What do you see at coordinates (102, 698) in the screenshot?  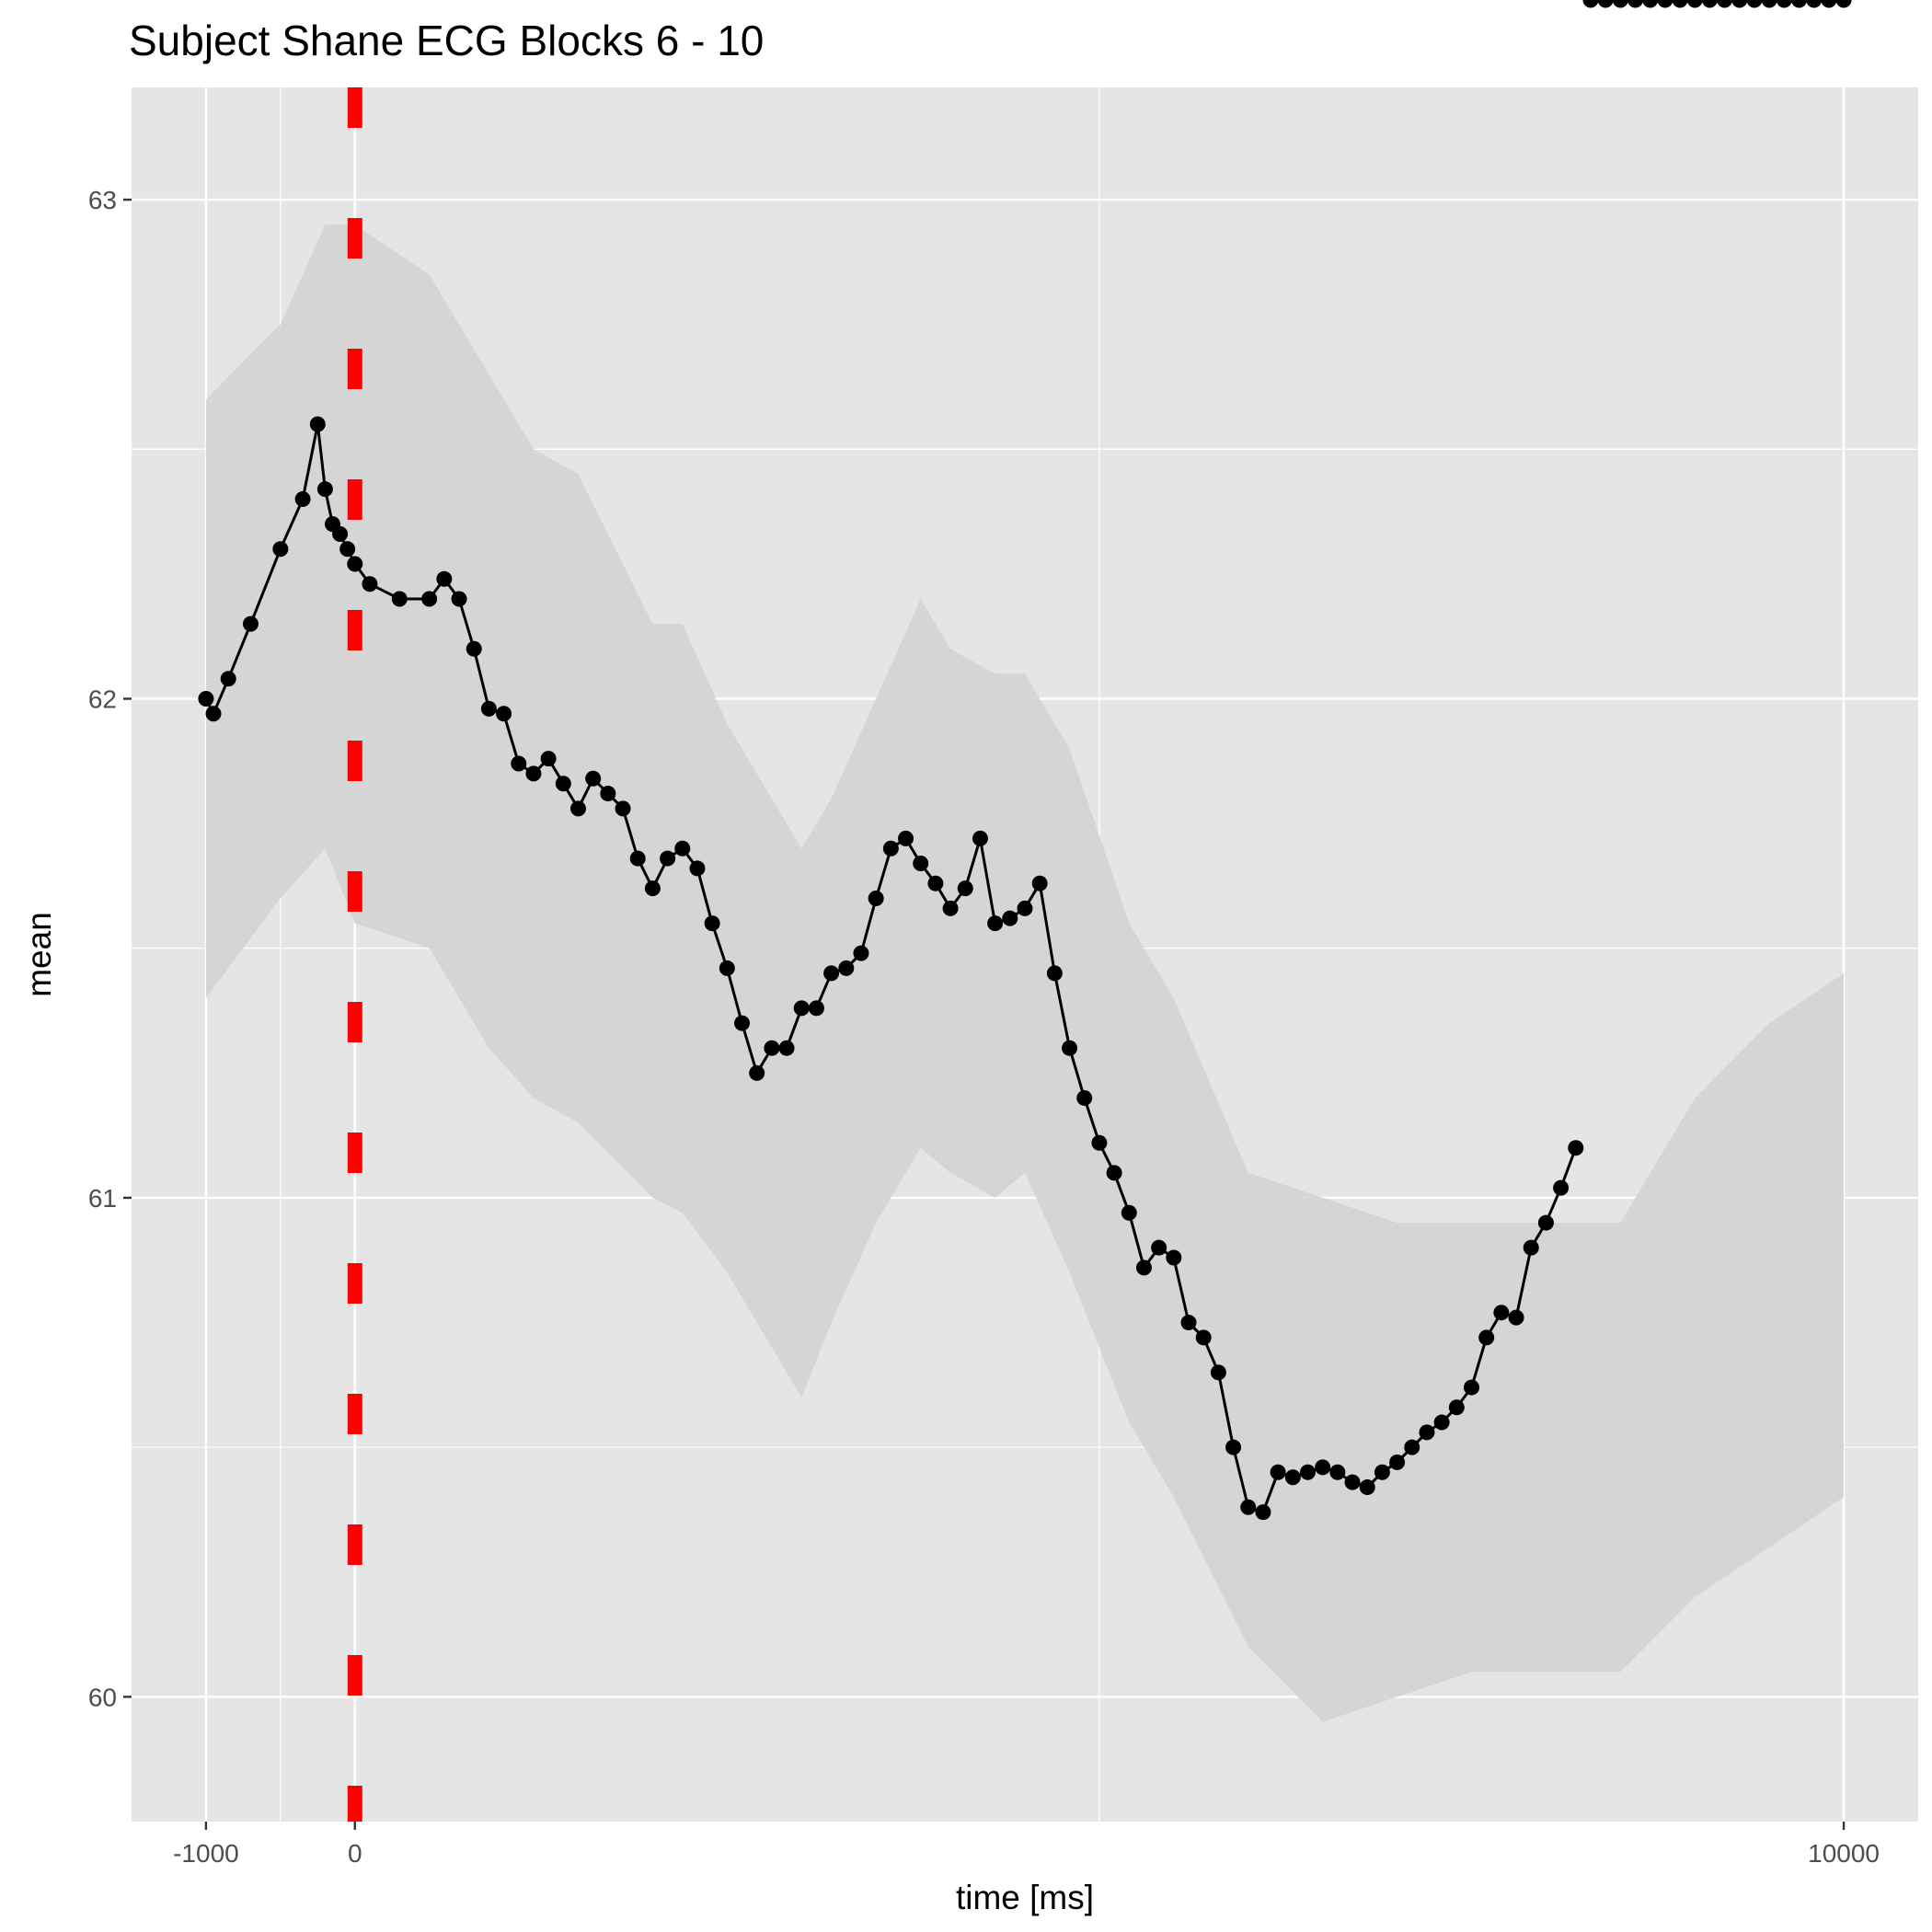 I see `y-tick-label: 62` at bounding box center [102, 698].